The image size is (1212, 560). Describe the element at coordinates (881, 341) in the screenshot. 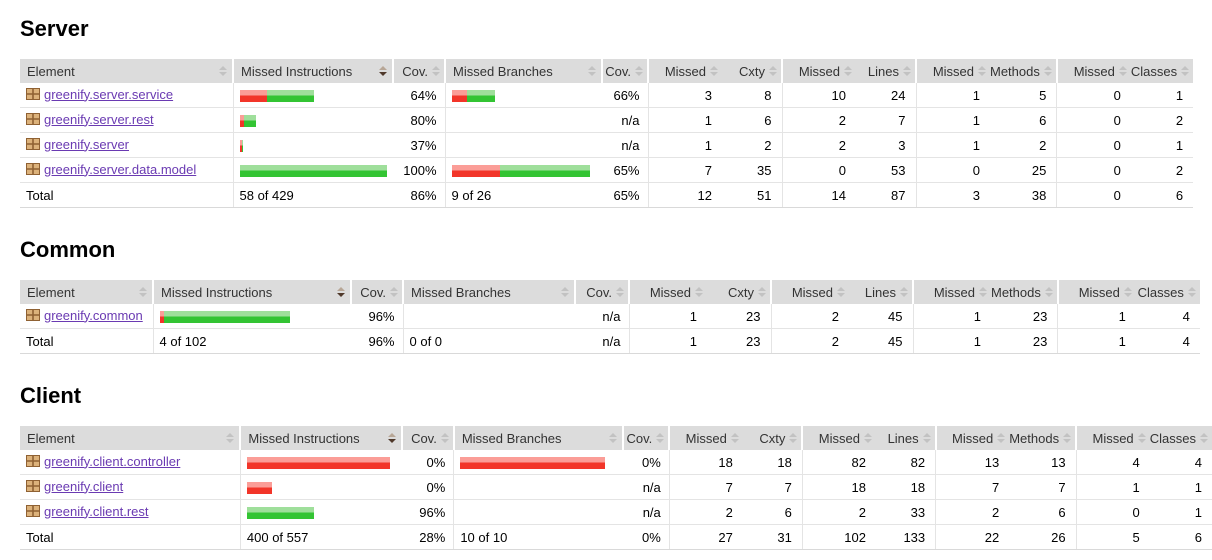

I see `total-counter-cell: 45` at that location.